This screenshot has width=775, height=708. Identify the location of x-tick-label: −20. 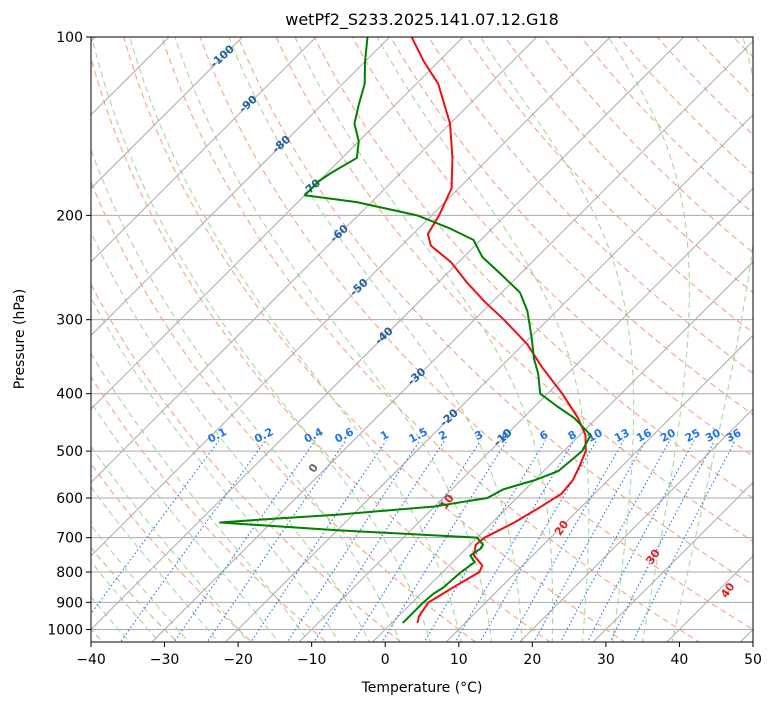
(238, 660).